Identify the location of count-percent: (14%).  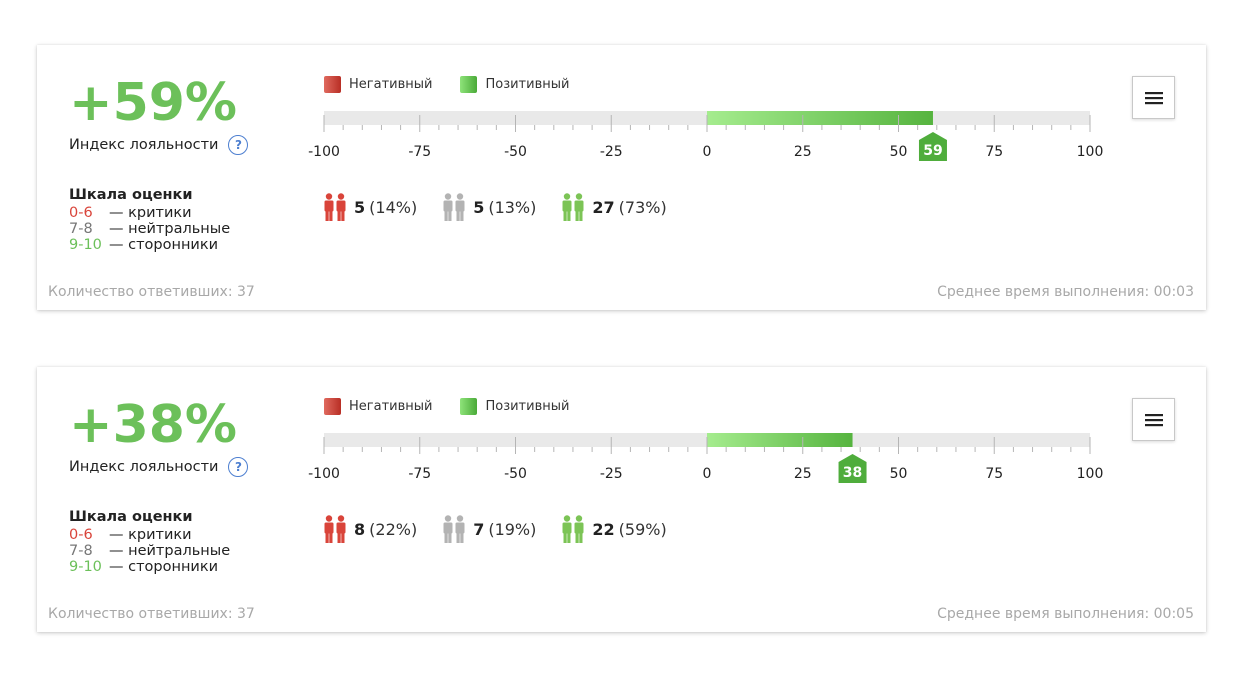
(393, 207).